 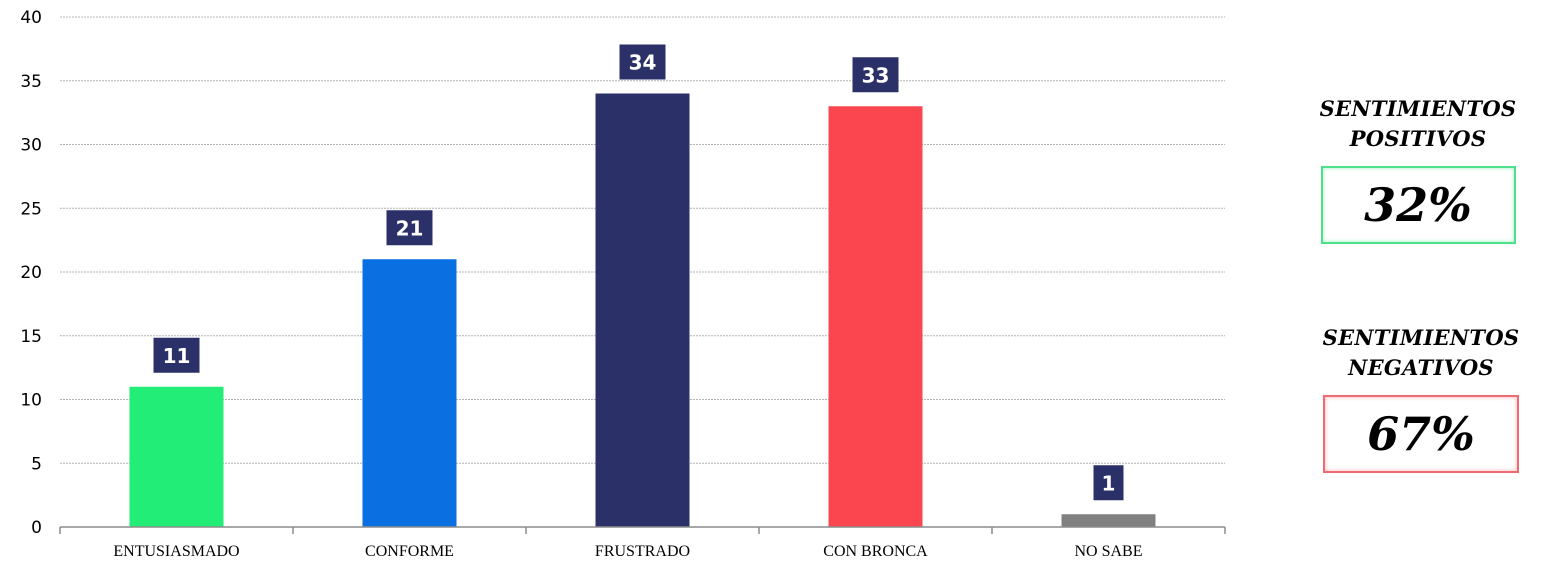 I want to click on x-category-label: CON BRONCA, so click(x=875, y=551).